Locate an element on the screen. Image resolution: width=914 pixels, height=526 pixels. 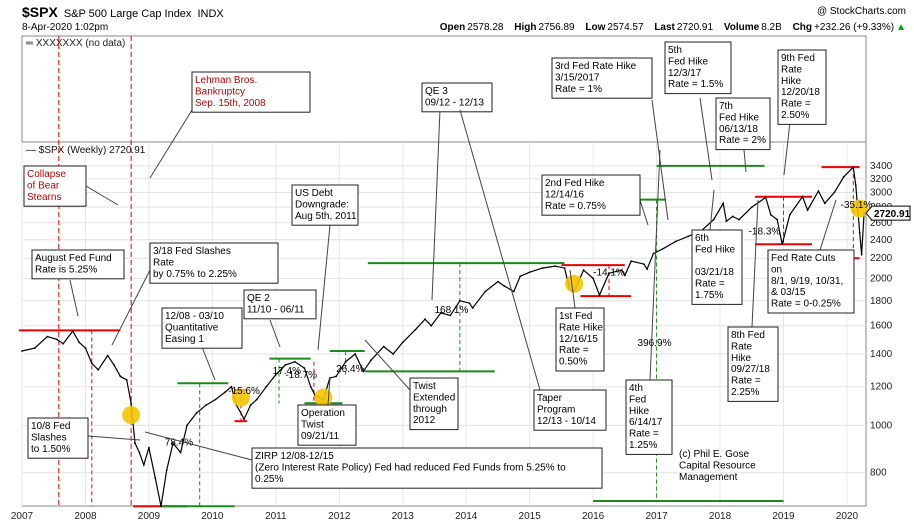
y-tick-label: 1400 is located at coordinates (881, 354).